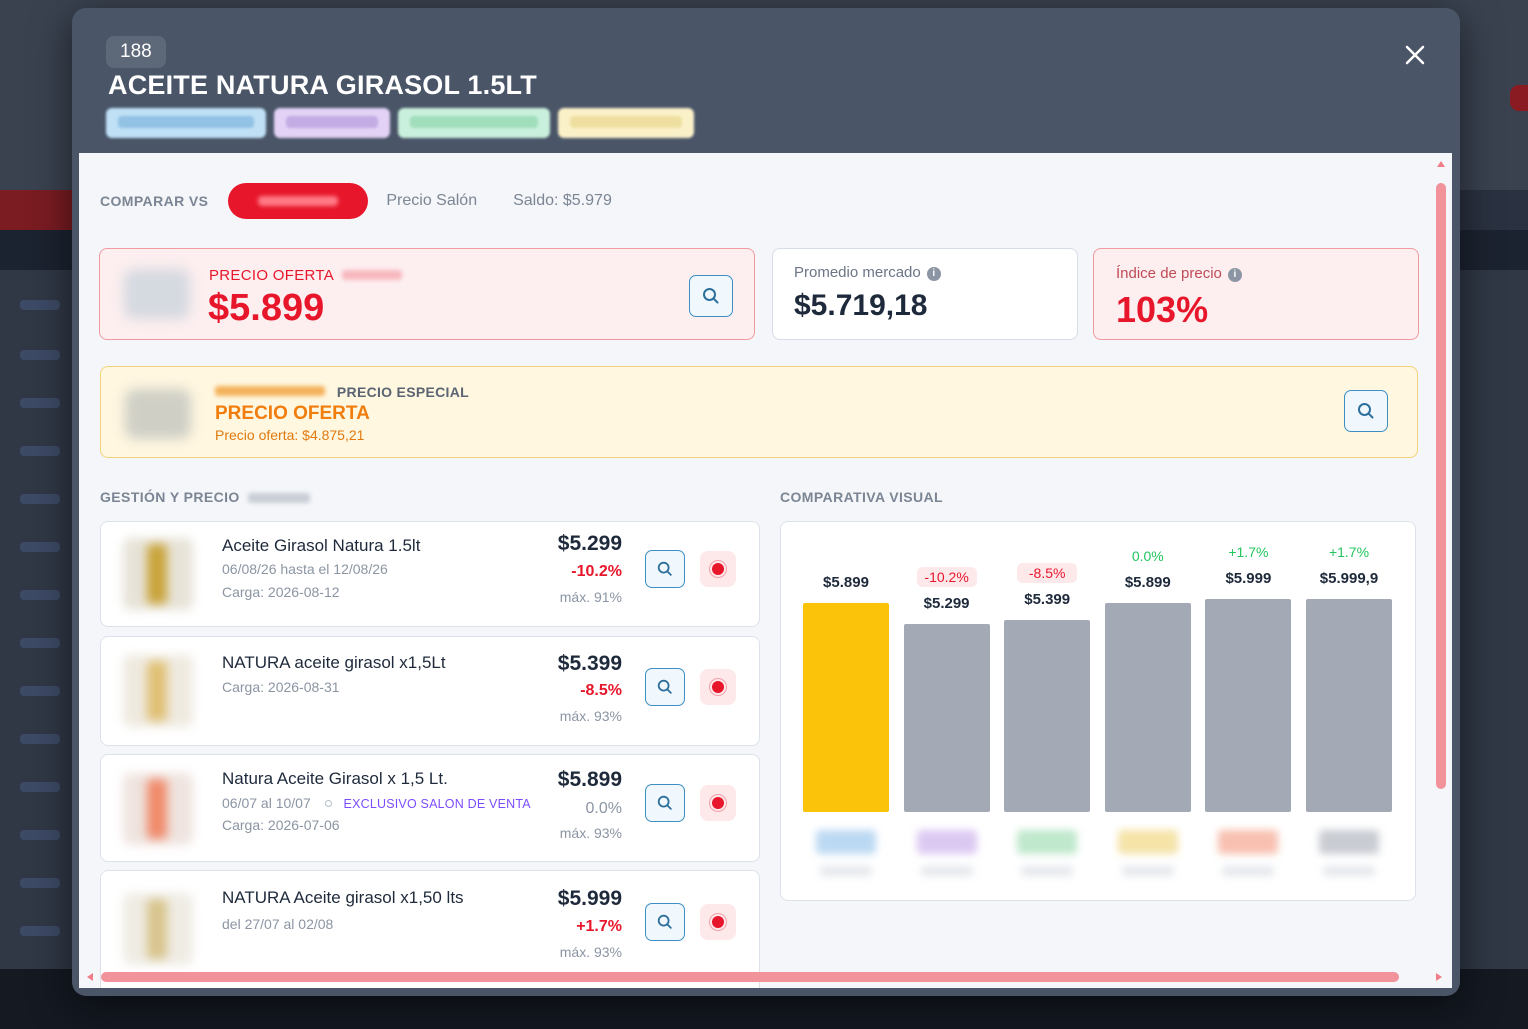 The height and width of the screenshot is (1029, 1528). Describe the element at coordinates (136, 52) in the screenshot. I see `product-id-badge: 188` at that location.